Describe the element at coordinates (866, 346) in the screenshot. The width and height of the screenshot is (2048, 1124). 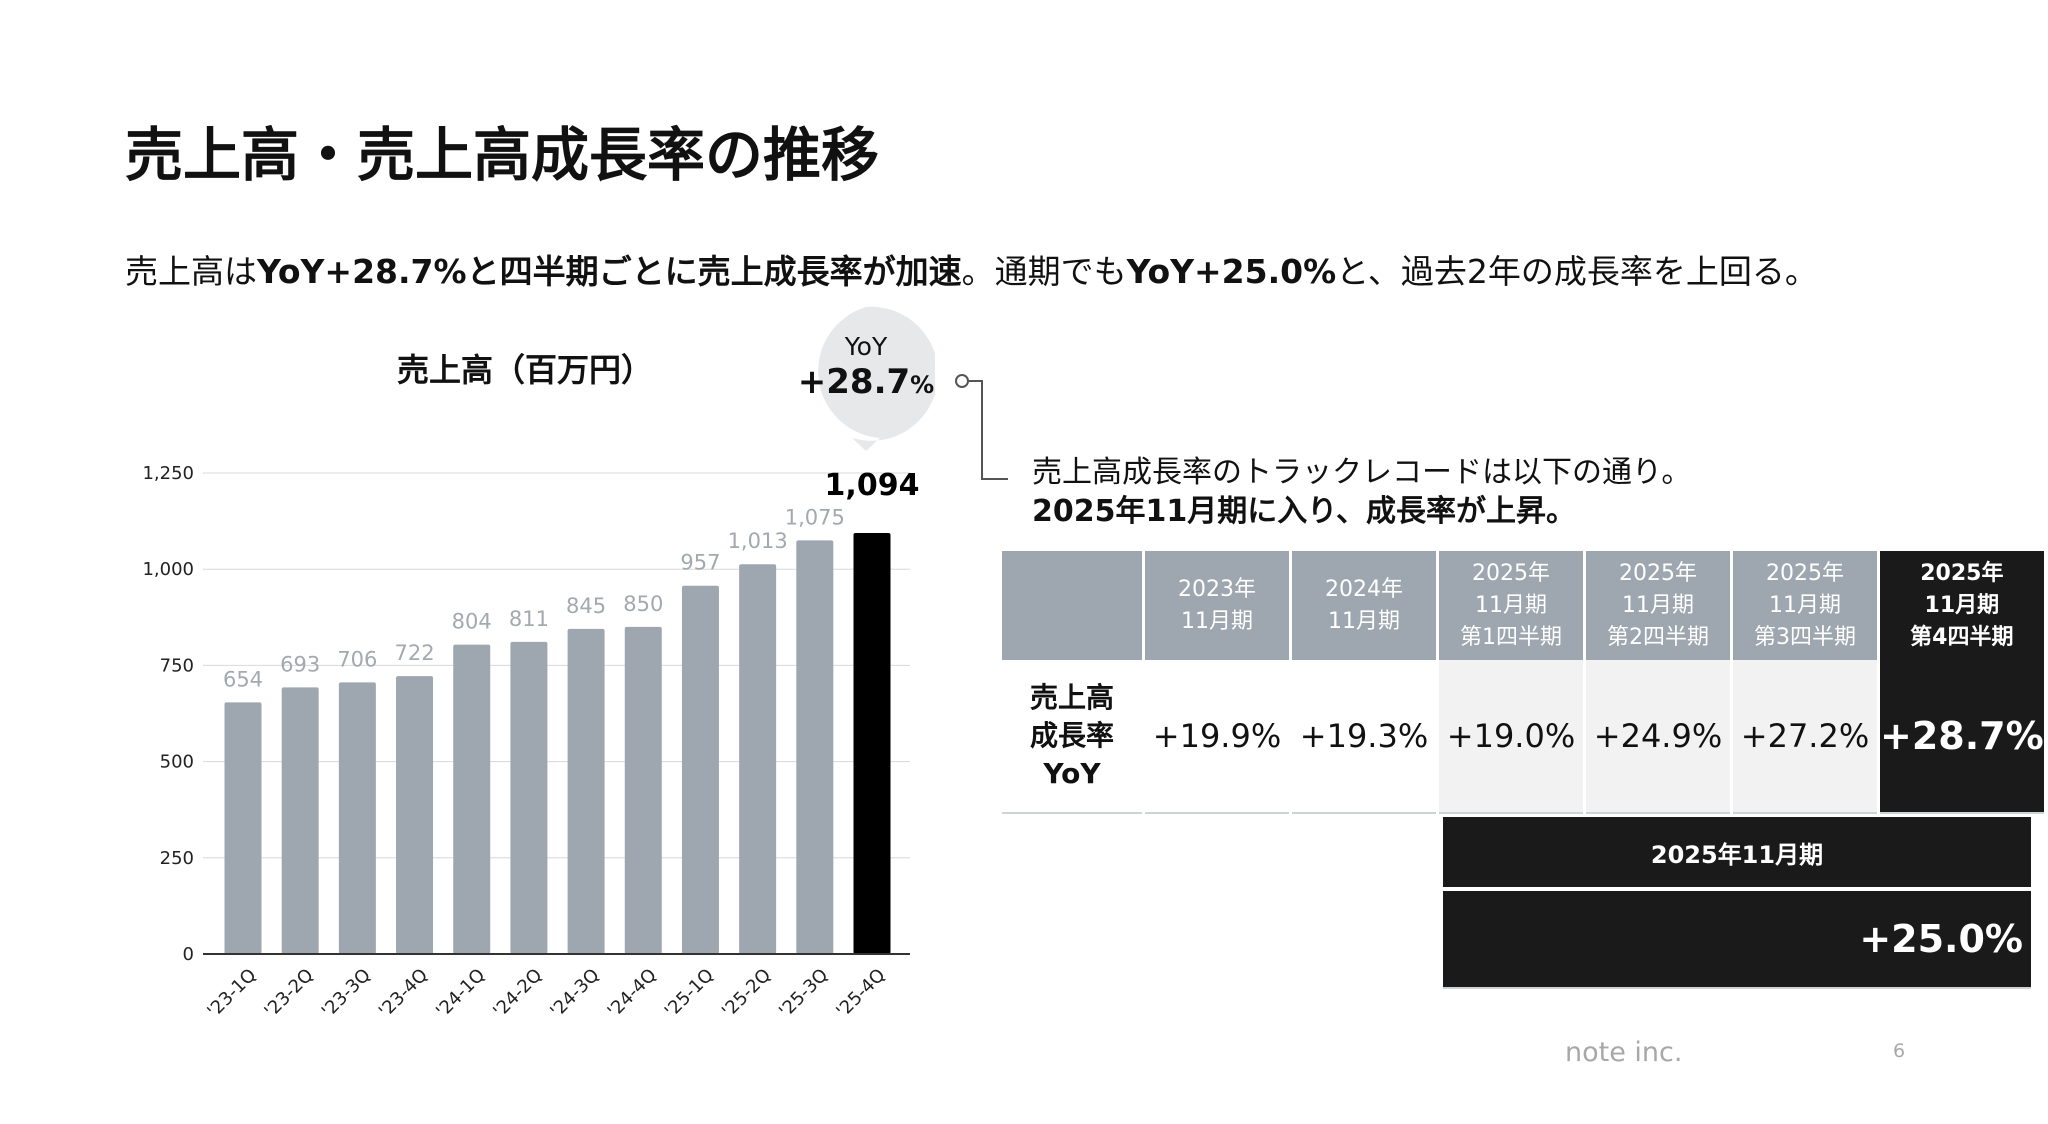
I see `bubble-label: YoY` at that location.